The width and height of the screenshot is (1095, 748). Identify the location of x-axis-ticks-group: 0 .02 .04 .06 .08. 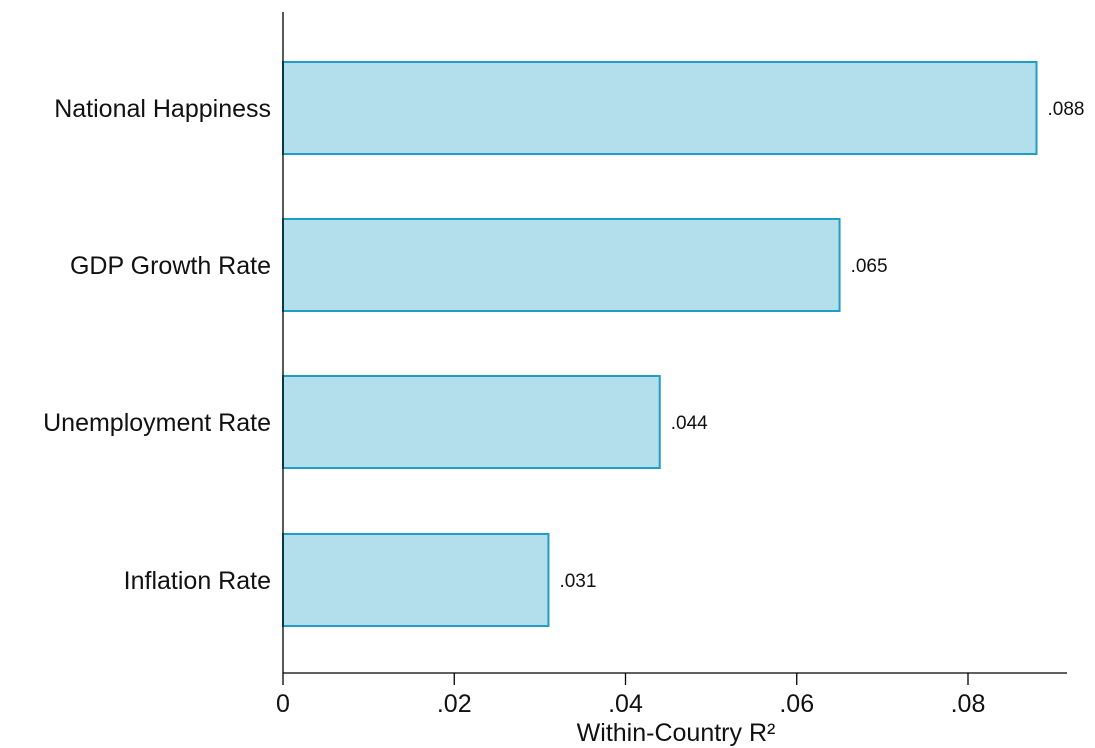
(630, 695).